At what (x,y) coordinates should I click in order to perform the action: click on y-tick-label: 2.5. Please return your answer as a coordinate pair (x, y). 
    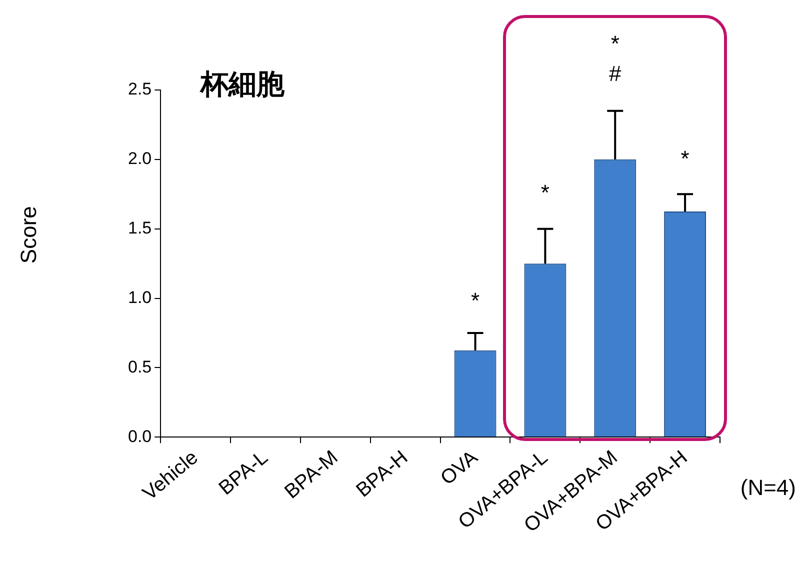
    Looking at the image, I should click on (140, 89).